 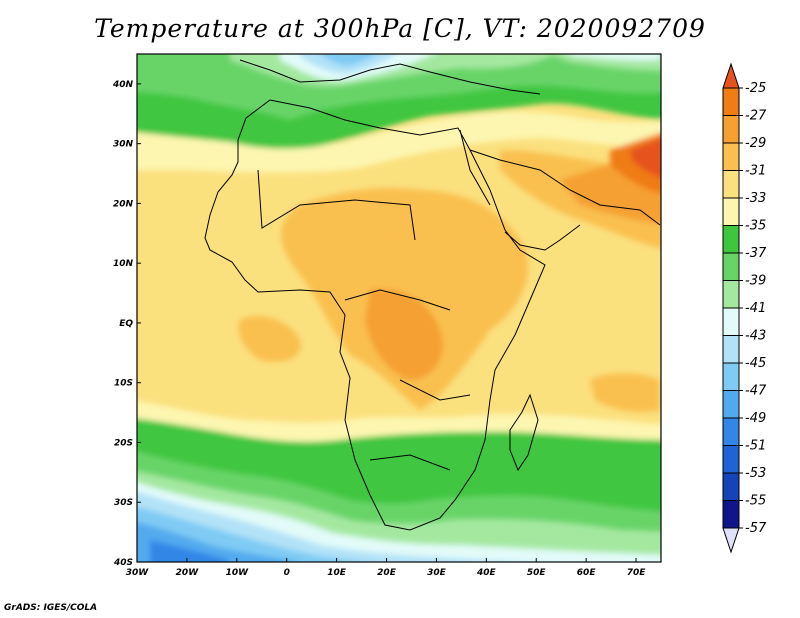 What do you see at coordinates (755, 198) in the screenshot?
I see `colorbar-level-label: -33` at bounding box center [755, 198].